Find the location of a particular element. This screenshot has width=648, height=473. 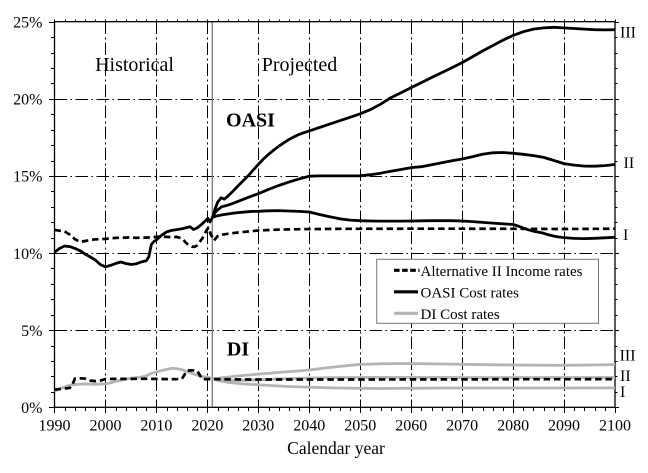

svg-text: 2090 is located at coordinates (564, 426).